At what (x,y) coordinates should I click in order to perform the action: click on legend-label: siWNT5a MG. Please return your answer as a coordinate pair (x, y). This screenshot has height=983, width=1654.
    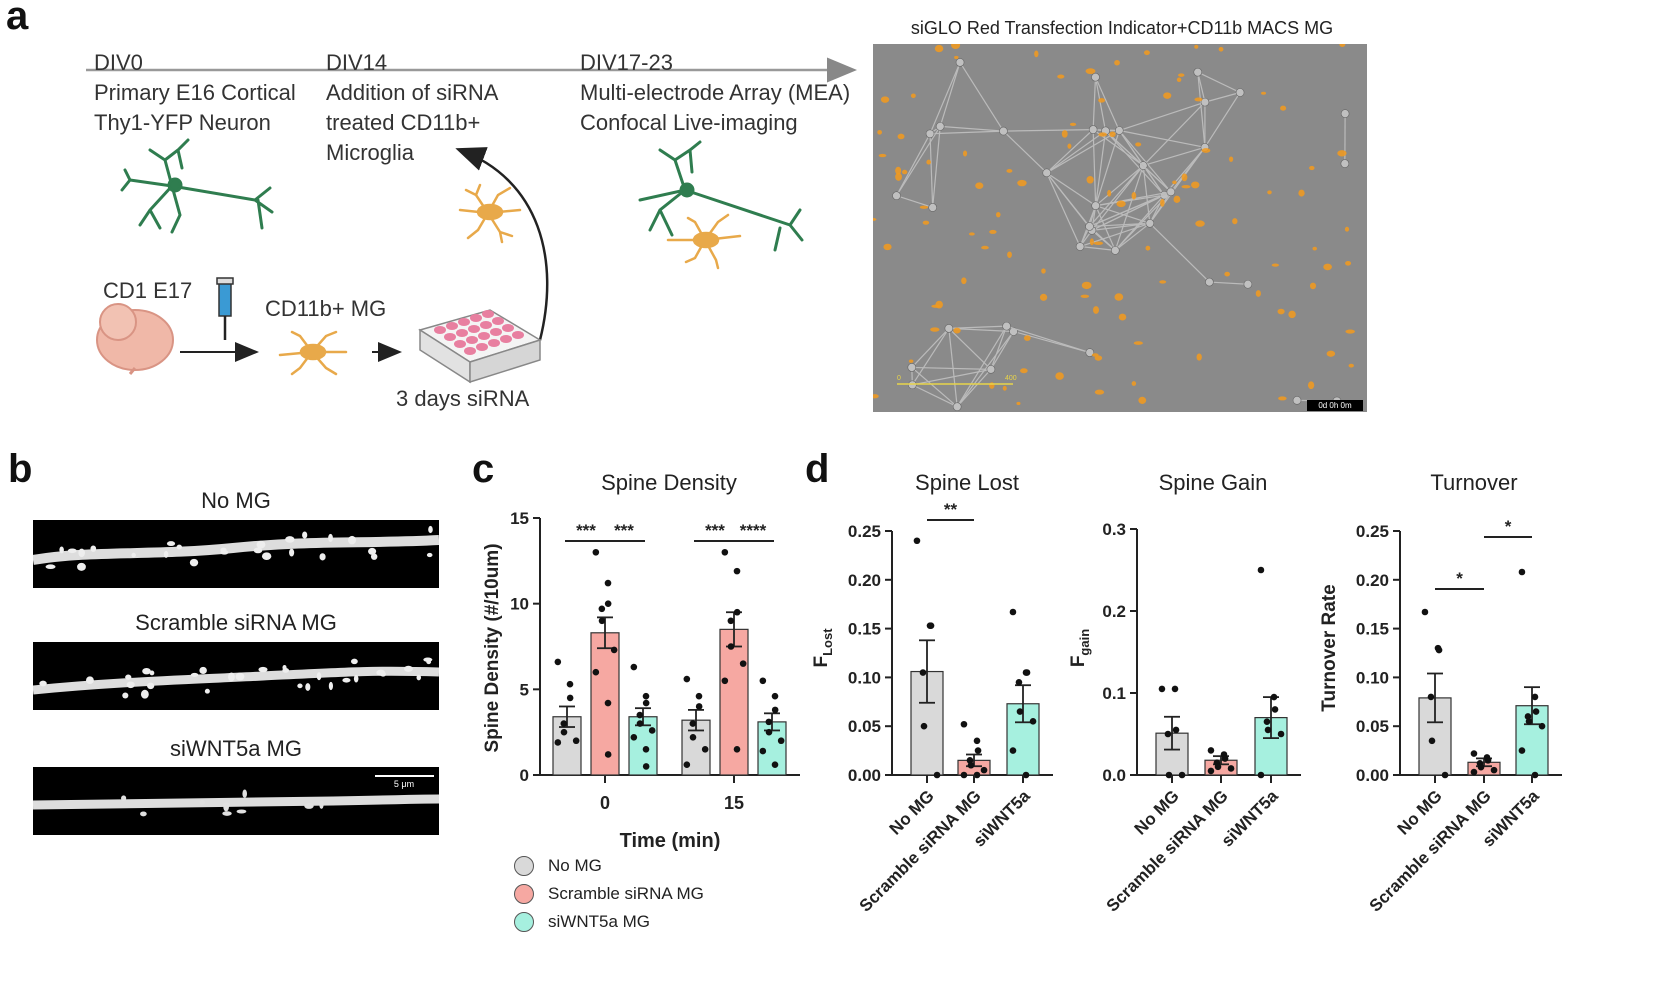
    Looking at the image, I should click on (599, 921).